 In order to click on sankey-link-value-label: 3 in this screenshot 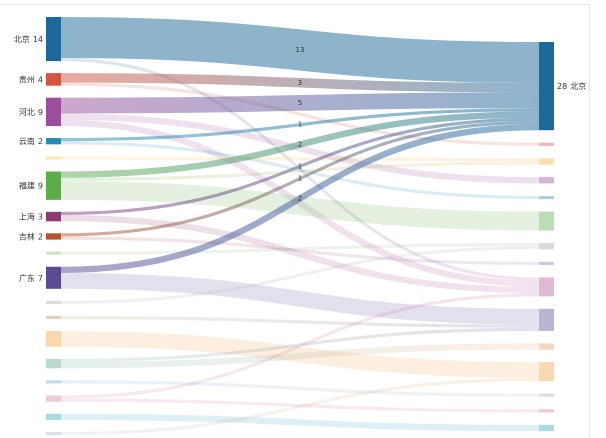, I will do `click(300, 83)`.